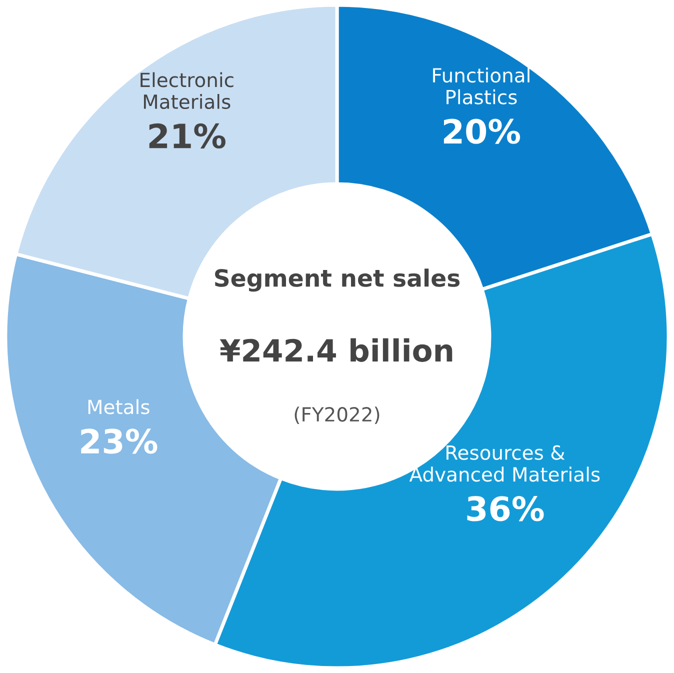 The image size is (674, 673). What do you see at coordinates (481, 86) in the screenshot?
I see `slice-label: Functional Plastics` at bounding box center [481, 86].